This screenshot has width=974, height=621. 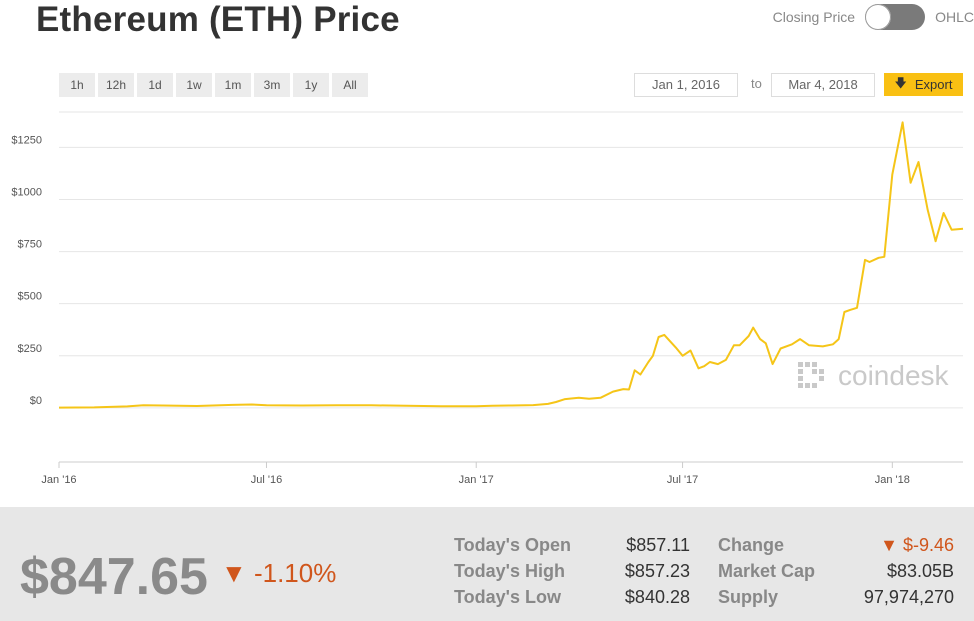 I want to click on x-axis-ticks: Jan '16 Jul '16 Jan '17 Jul '17 Jan '18, so click(x=475, y=474).